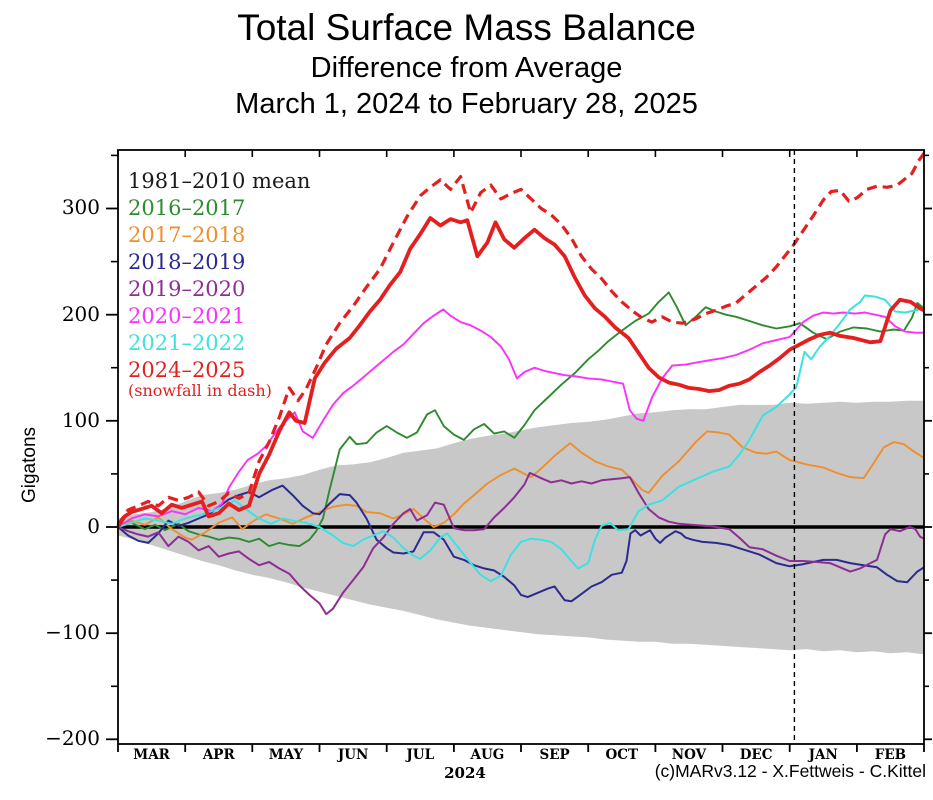 The width and height of the screenshot is (933, 800). Describe the element at coordinates (187, 262) in the screenshot. I see `legend-entry-2018-2019: 2018–2019` at that location.